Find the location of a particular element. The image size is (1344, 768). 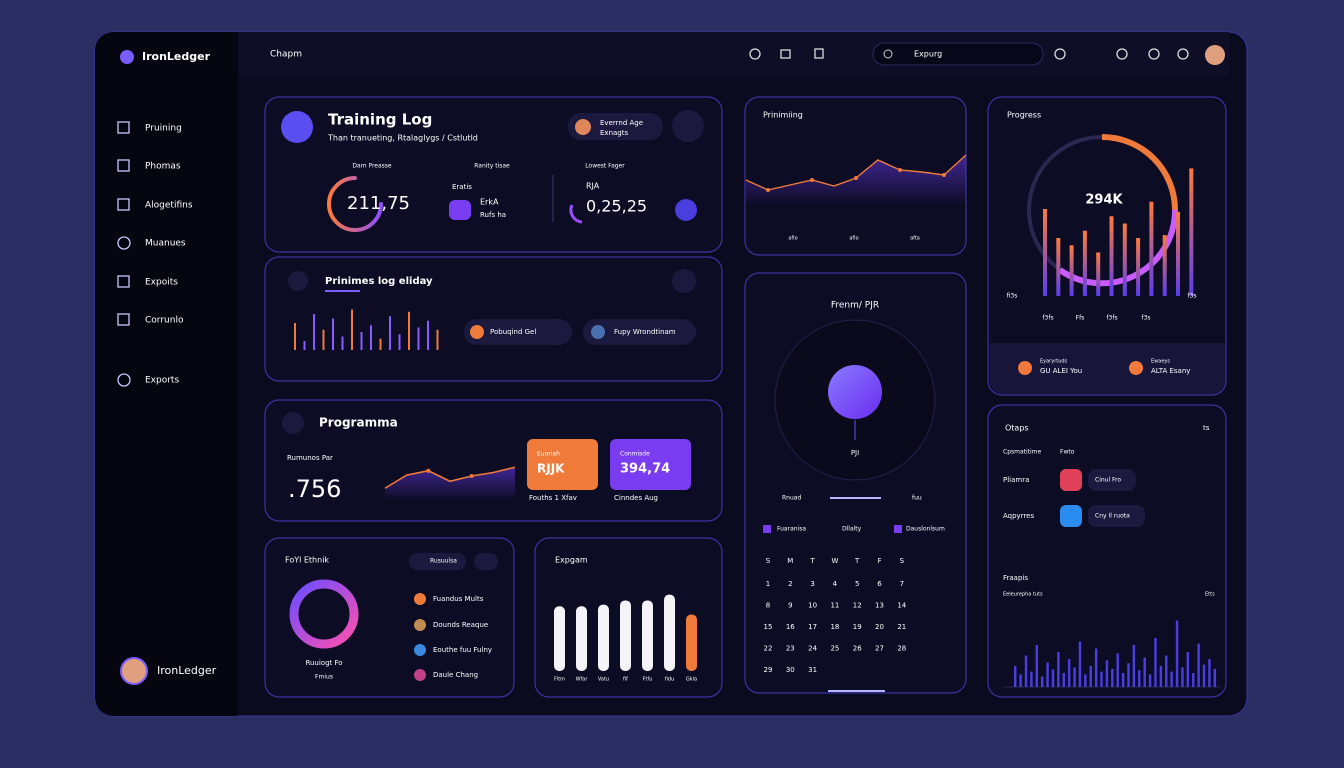

nav-item: Exports is located at coordinates (162, 381).